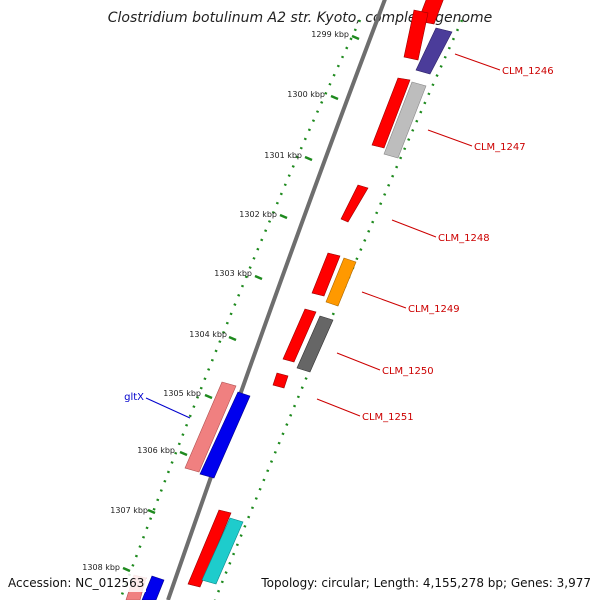 This screenshot has width=600, height=600. What do you see at coordinates (500, 147) in the screenshot?
I see `gene-label-clm-1247: CLM_1247` at bounding box center [500, 147].